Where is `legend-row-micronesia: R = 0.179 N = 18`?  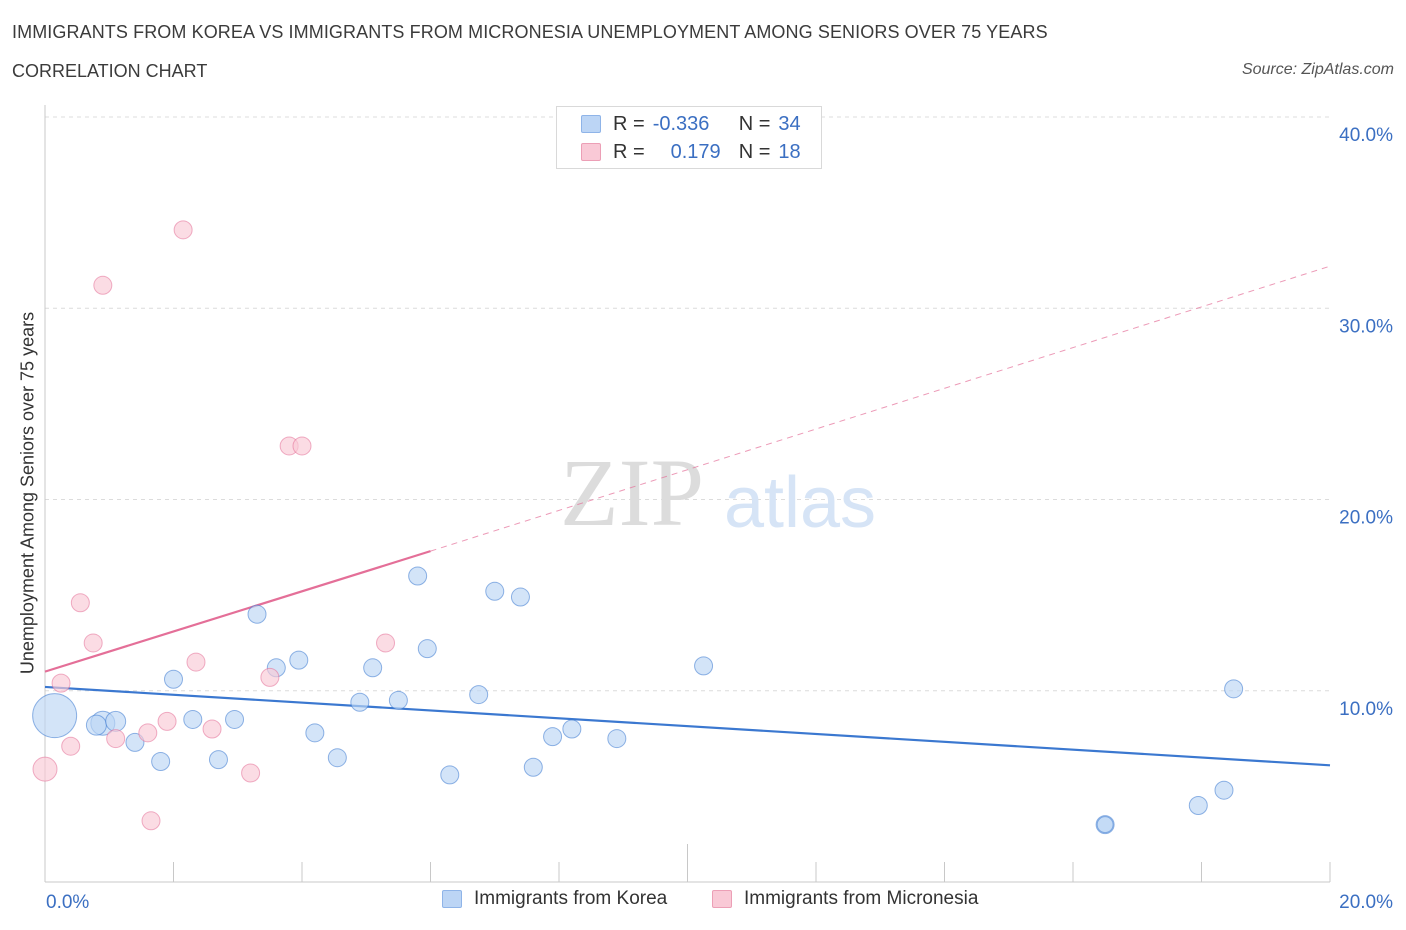
legend-row-micronesia: R = 0.179 N = 18 is located at coordinates (691, 152).